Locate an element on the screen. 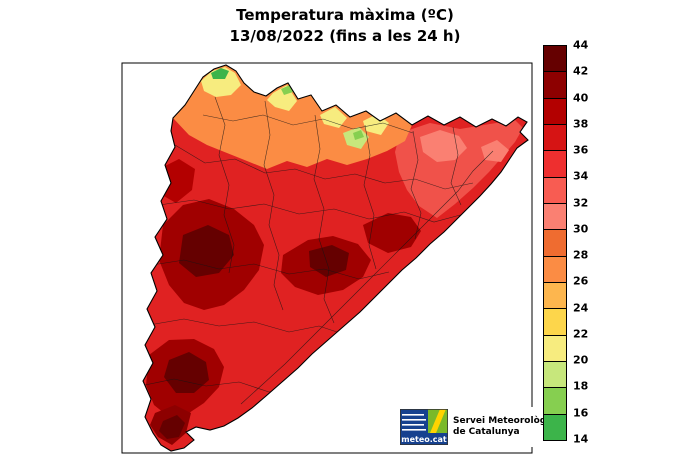 This screenshot has height=468, width=690. legend-tick-36: 36 is located at coordinates (581, 150).